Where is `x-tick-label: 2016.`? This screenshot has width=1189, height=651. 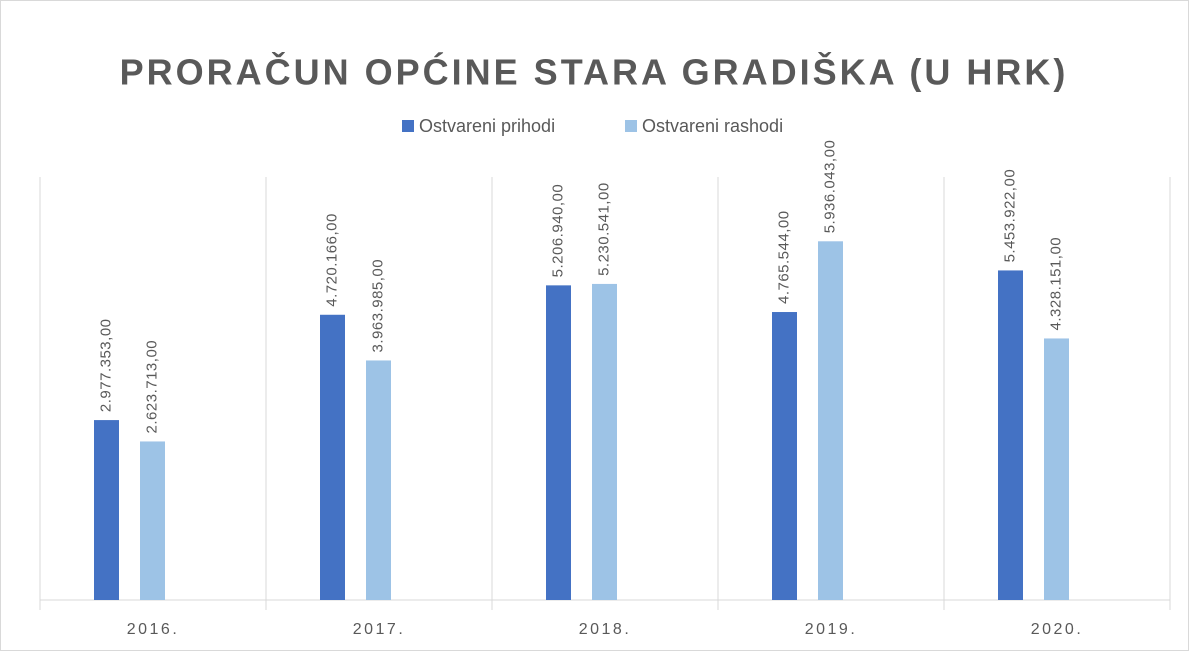
x-tick-label: 2016. is located at coordinates (153, 629).